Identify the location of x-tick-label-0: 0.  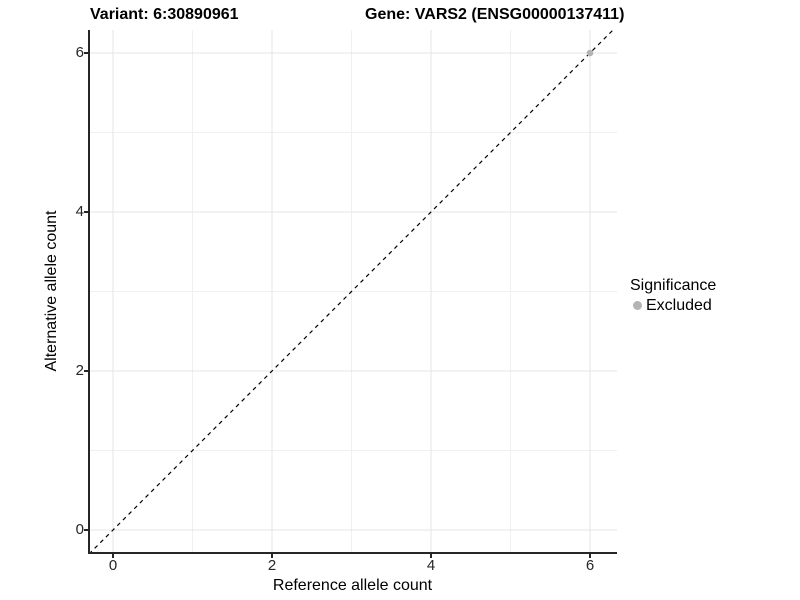
(113, 565).